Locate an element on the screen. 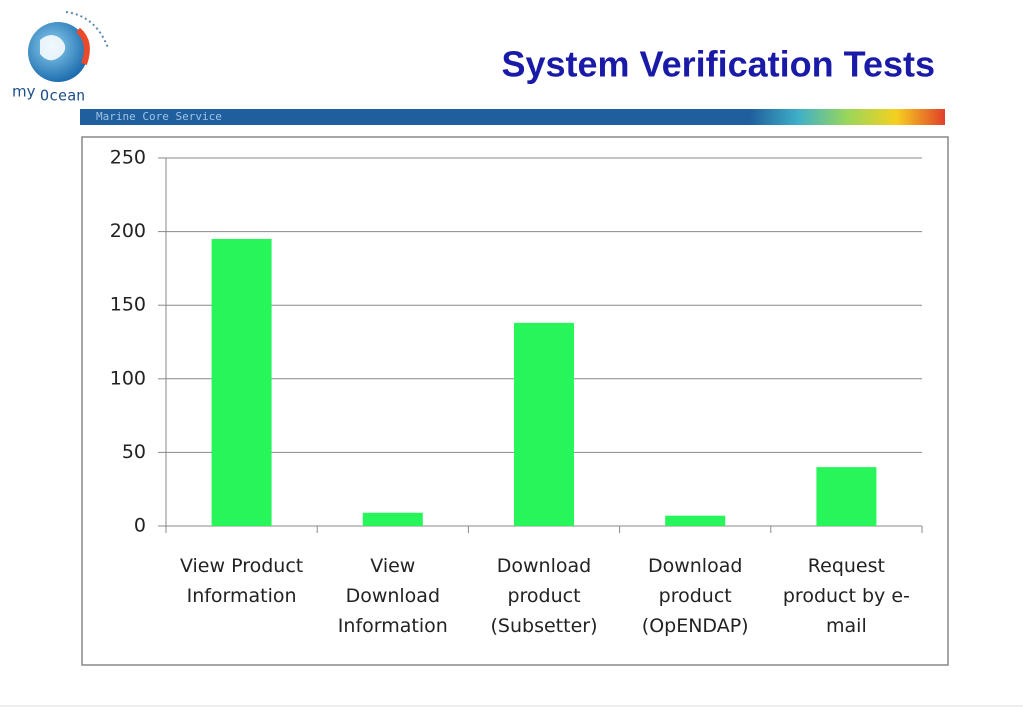 The width and height of the screenshot is (1023, 708). x-tick-label: View Download Information is located at coordinates (392, 596).